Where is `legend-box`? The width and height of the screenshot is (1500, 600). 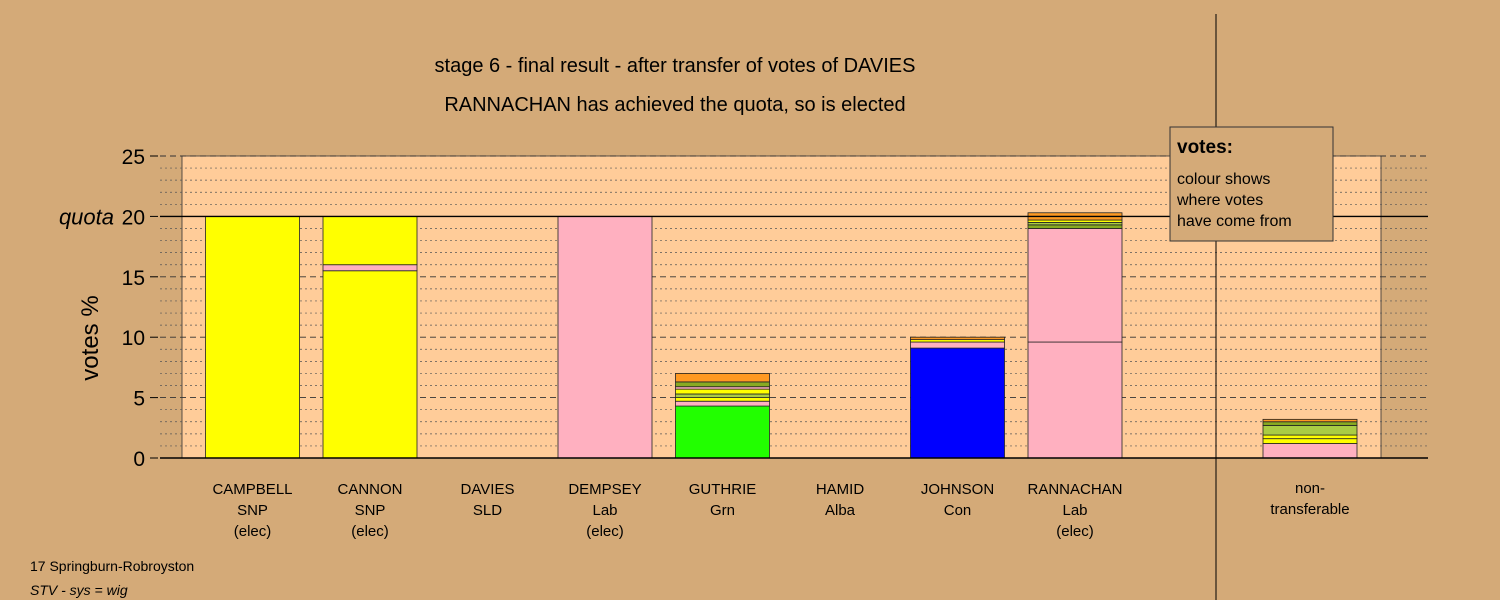
legend-box is located at coordinates (1251, 184).